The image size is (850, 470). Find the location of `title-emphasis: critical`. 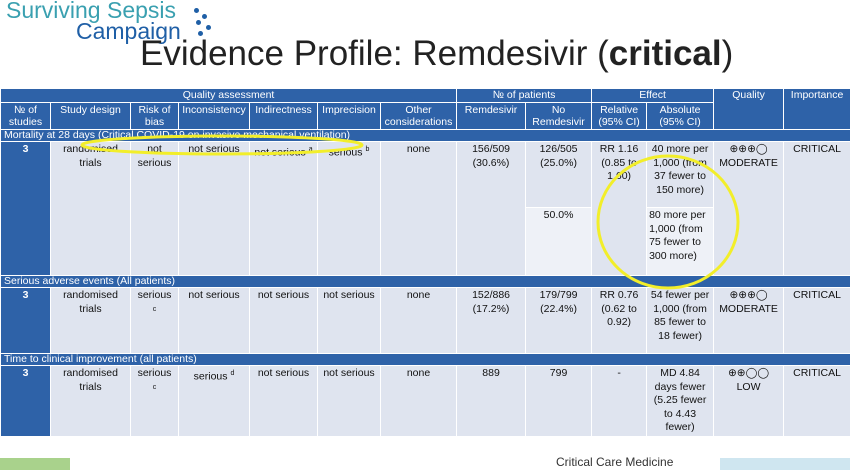

title-emphasis: critical is located at coordinates (665, 53).